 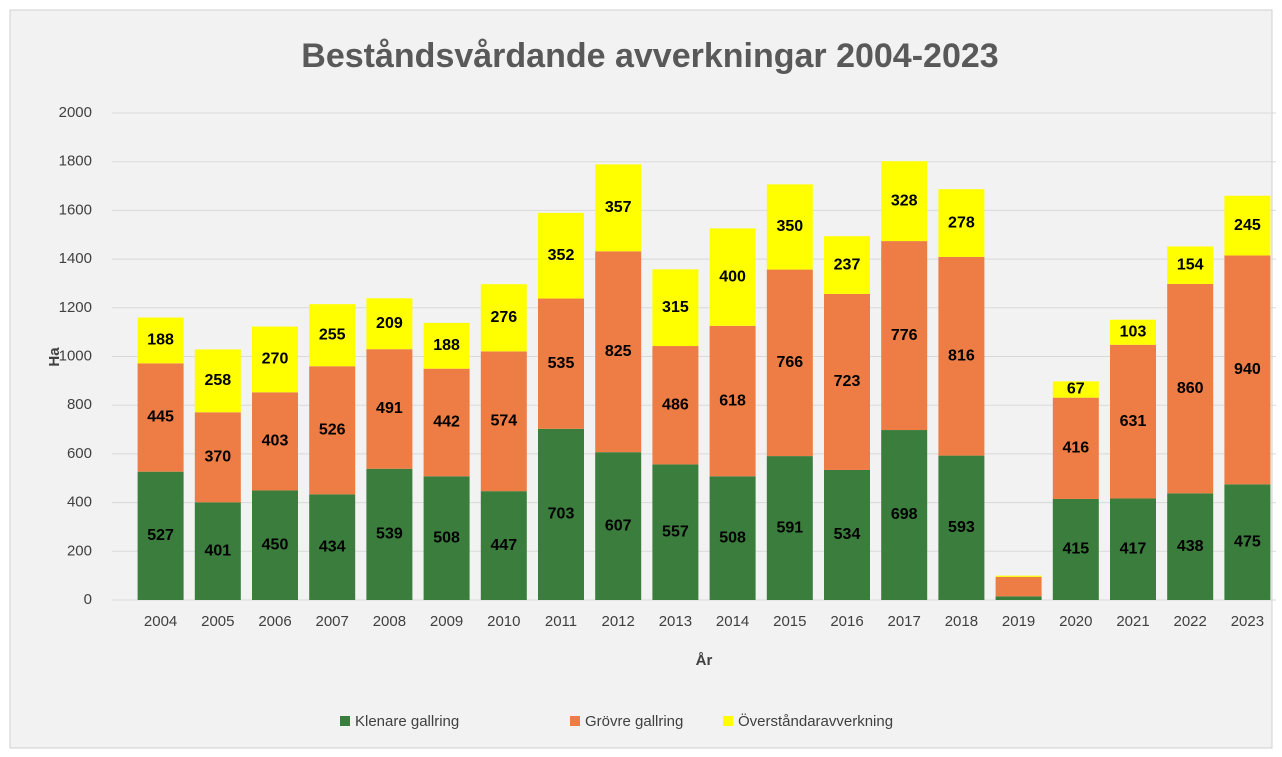 I want to click on x-tick-label: 2022, so click(x=1190, y=621).